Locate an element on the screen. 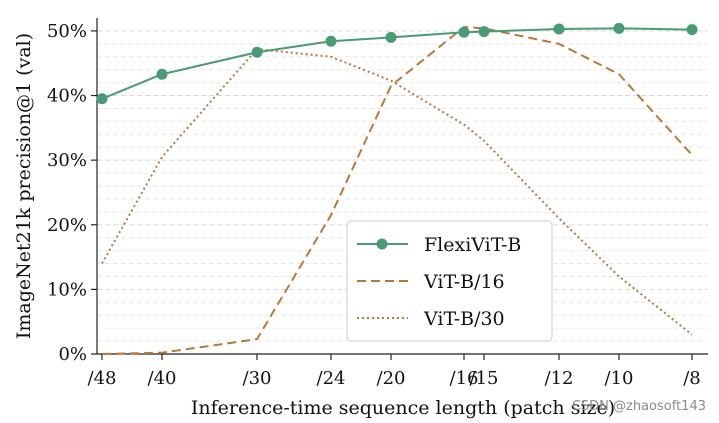  series-line-flexivit-b is located at coordinates (397, 63).